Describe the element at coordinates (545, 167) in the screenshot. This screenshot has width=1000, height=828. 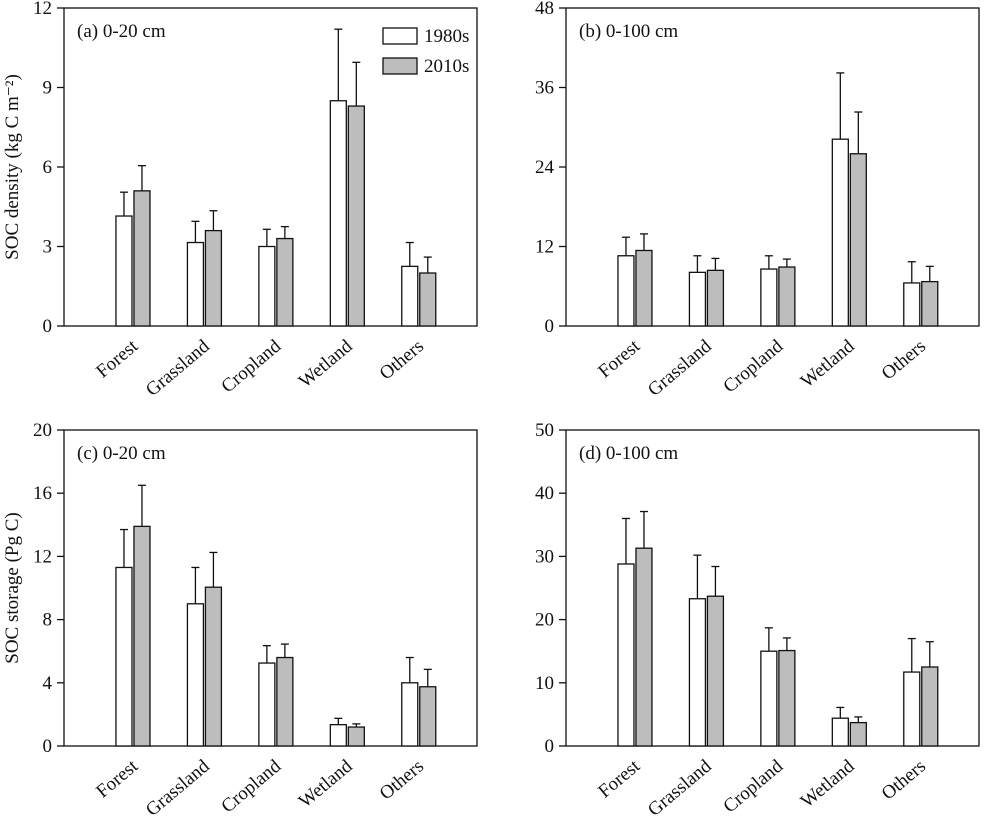
I see `y-tick-label: 24` at that location.